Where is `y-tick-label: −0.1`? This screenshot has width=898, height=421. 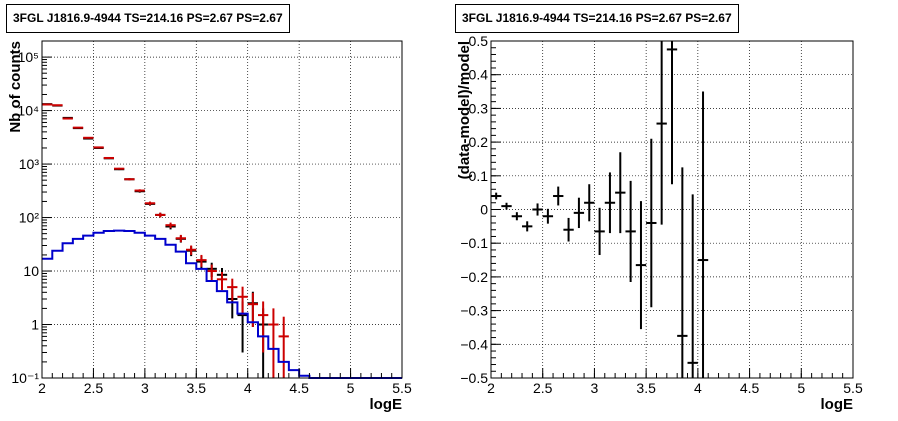 y-tick-label: −0.1 is located at coordinates (474, 243).